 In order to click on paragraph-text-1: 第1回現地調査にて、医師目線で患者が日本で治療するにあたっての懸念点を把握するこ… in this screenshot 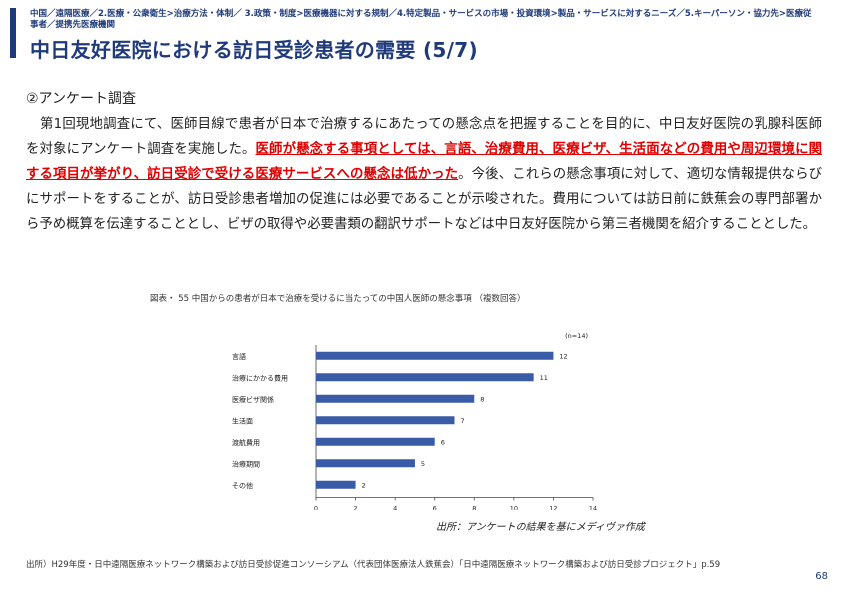, I will do `click(424, 137)`.